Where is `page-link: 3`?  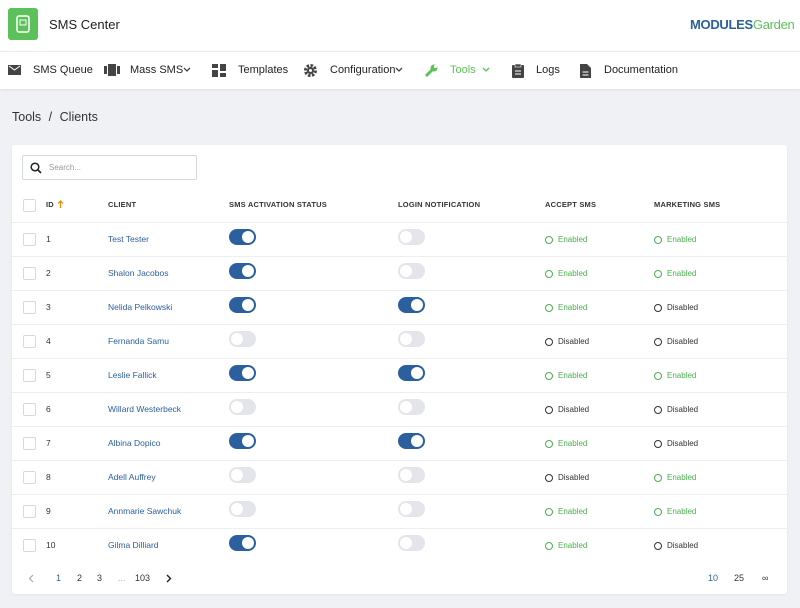 page-link: 3 is located at coordinates (100, 578).